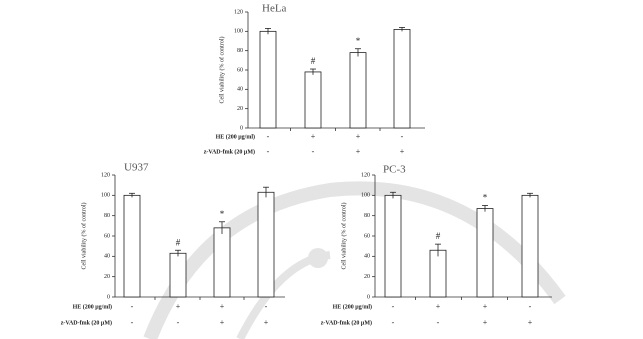  What do you see at coordinates (274, 9) in the screenshot?
I see `chart-title: HeLa` at bounding box center [274, 9].